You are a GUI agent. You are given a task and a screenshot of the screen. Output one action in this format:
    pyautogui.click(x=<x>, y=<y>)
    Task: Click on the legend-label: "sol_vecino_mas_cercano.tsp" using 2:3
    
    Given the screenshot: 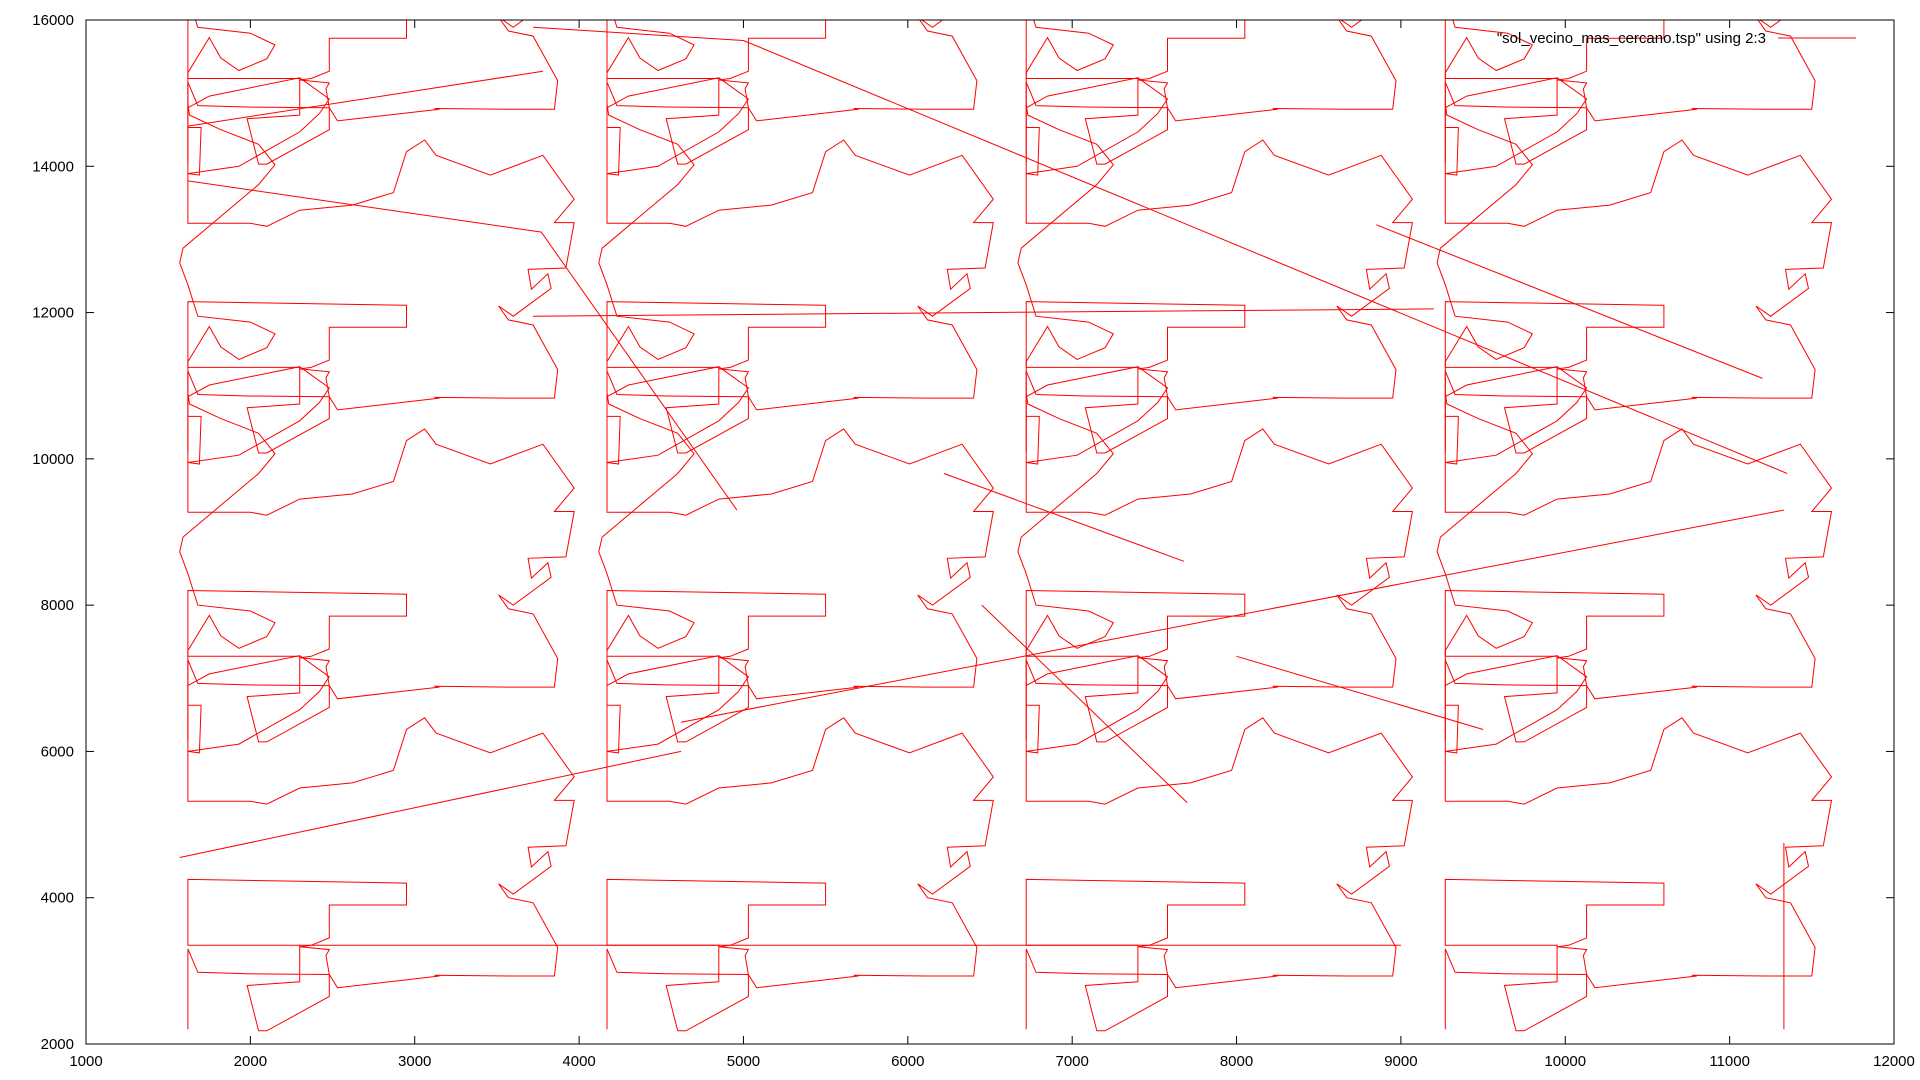 What is the action you would take?
    pyautogui.click(x=1631, y=38)
    